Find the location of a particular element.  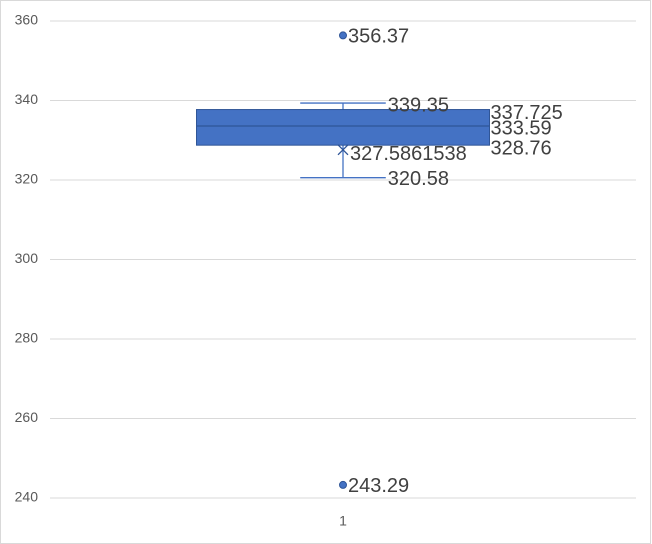

data-label: 339.35 is located at coordinates (418, 105).